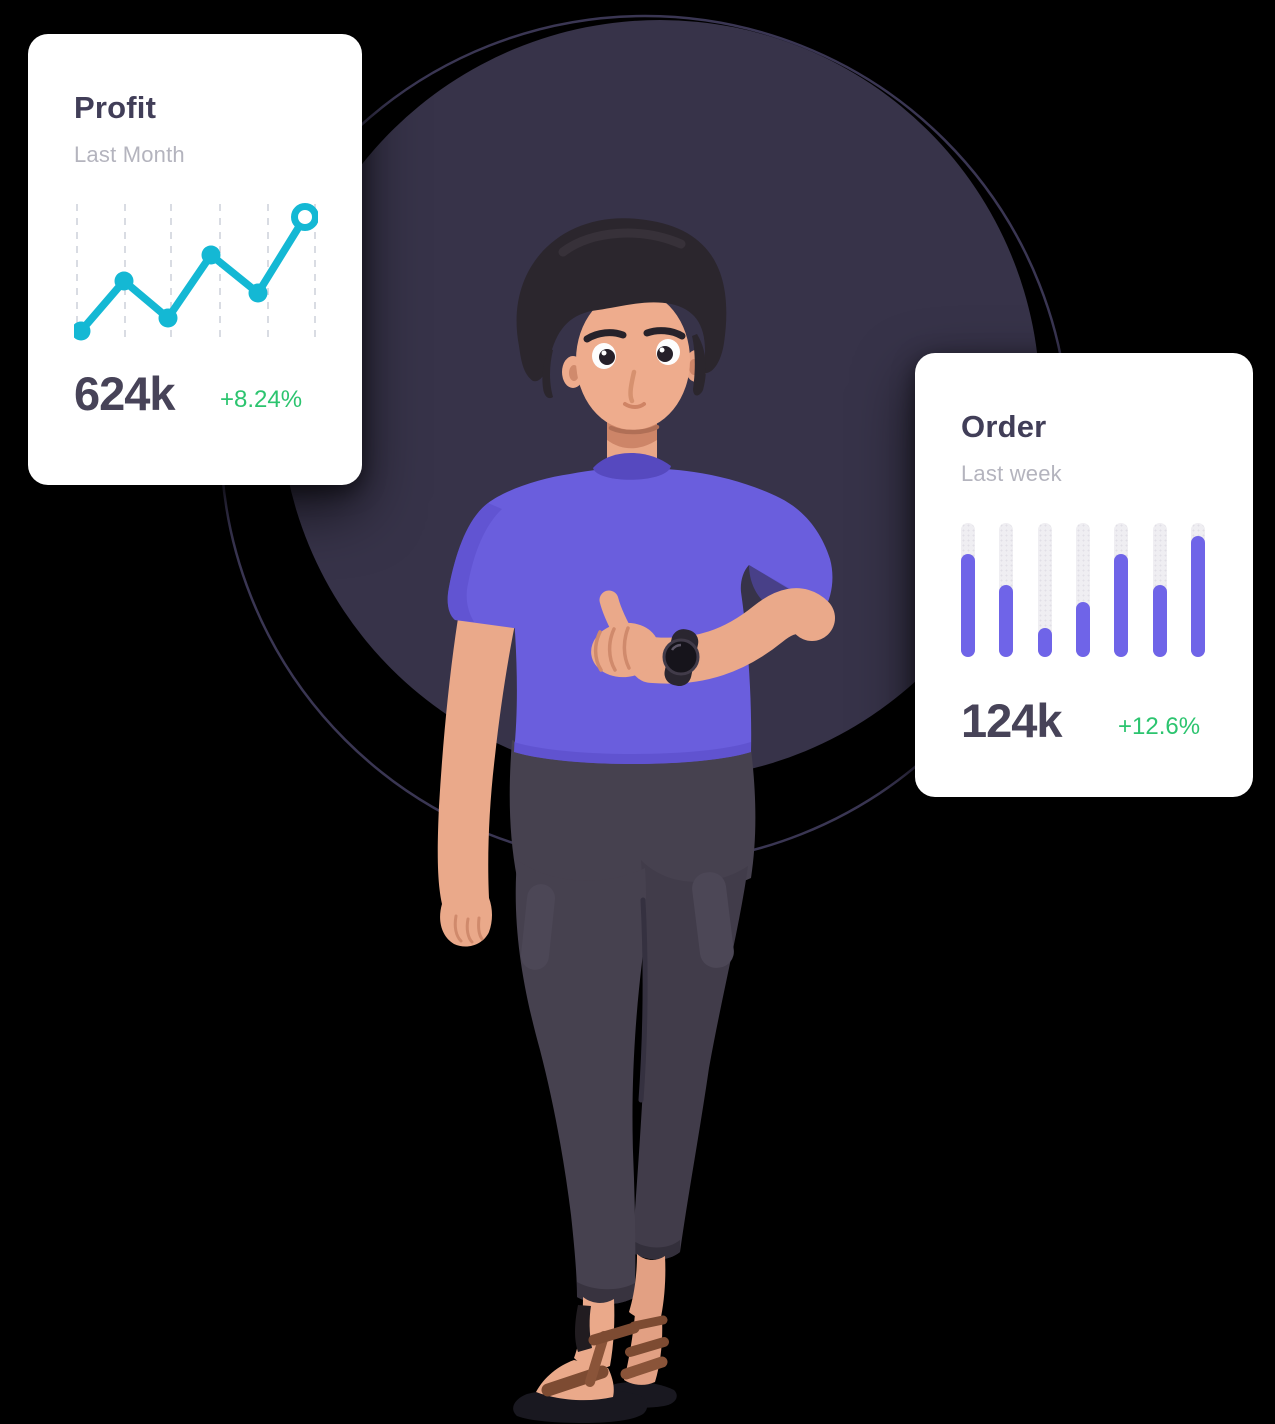 The height and width of the screenshot is (1424, 1275). I want to click on profit-card-value: 624k, so click(125, 393).